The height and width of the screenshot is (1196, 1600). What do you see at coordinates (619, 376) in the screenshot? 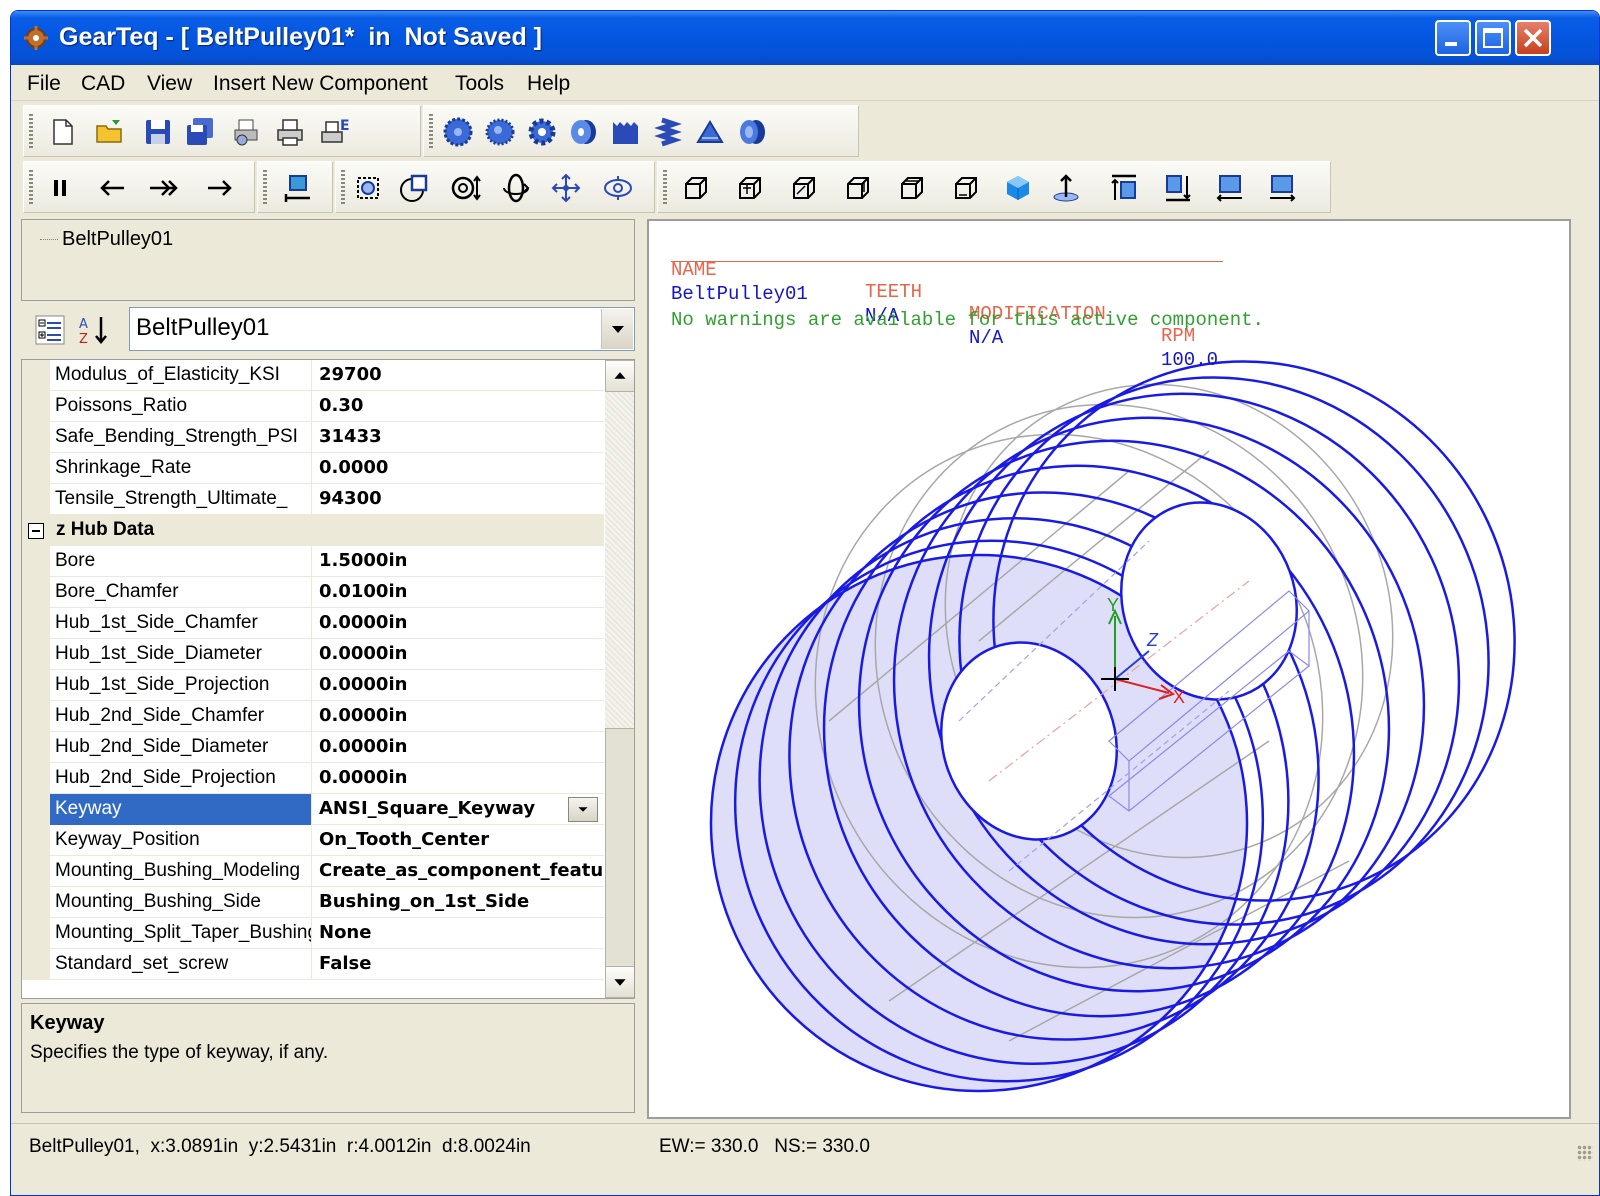
I see `scroll-up-button` at bounding box center [619, 376].